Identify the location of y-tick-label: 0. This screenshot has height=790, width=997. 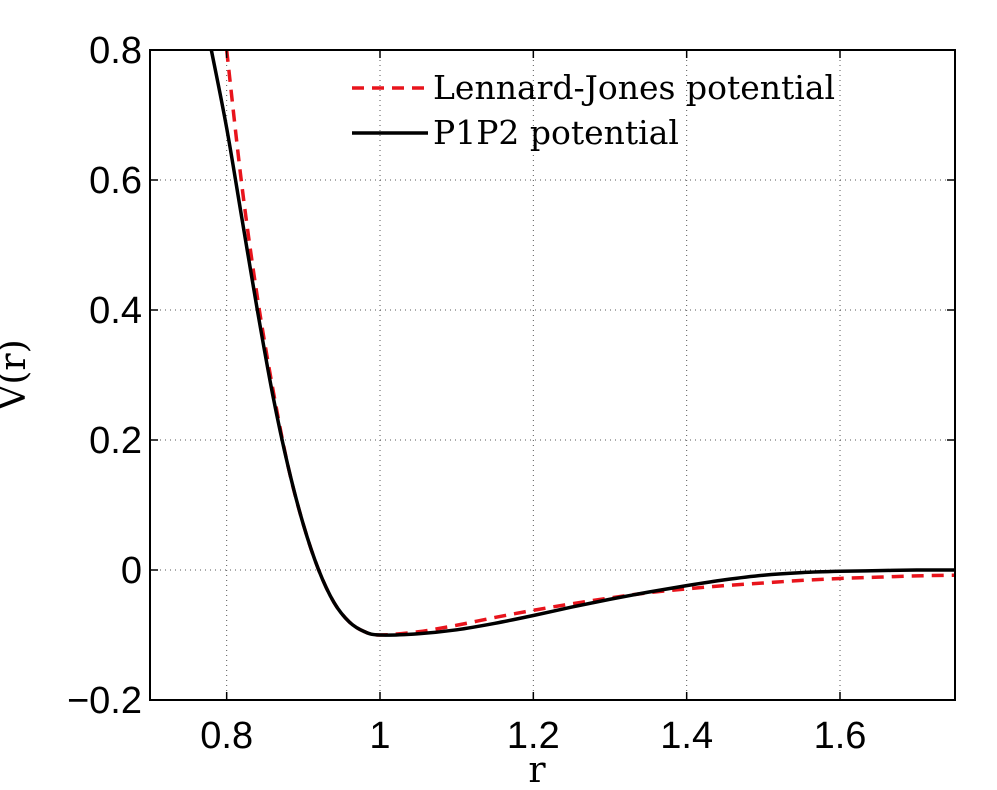
(131, 571).